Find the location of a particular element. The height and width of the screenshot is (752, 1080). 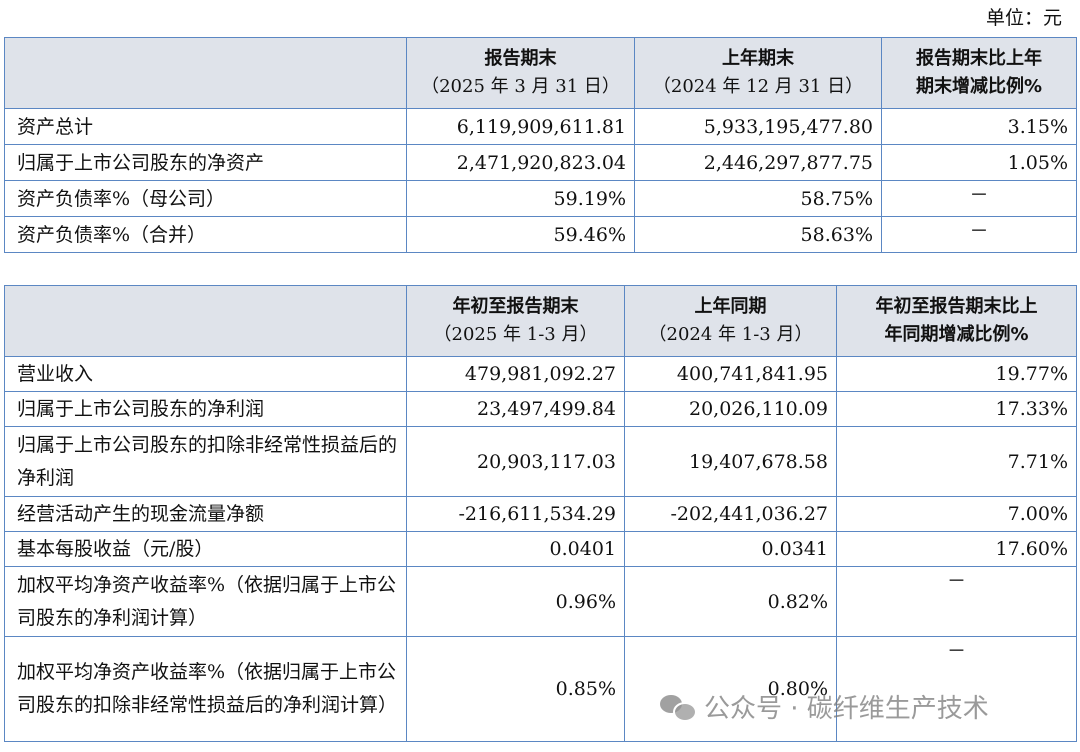

header-current-period: 年初至报告期末 （2025 年 1-3 月） is located at coordinates (515, 321).